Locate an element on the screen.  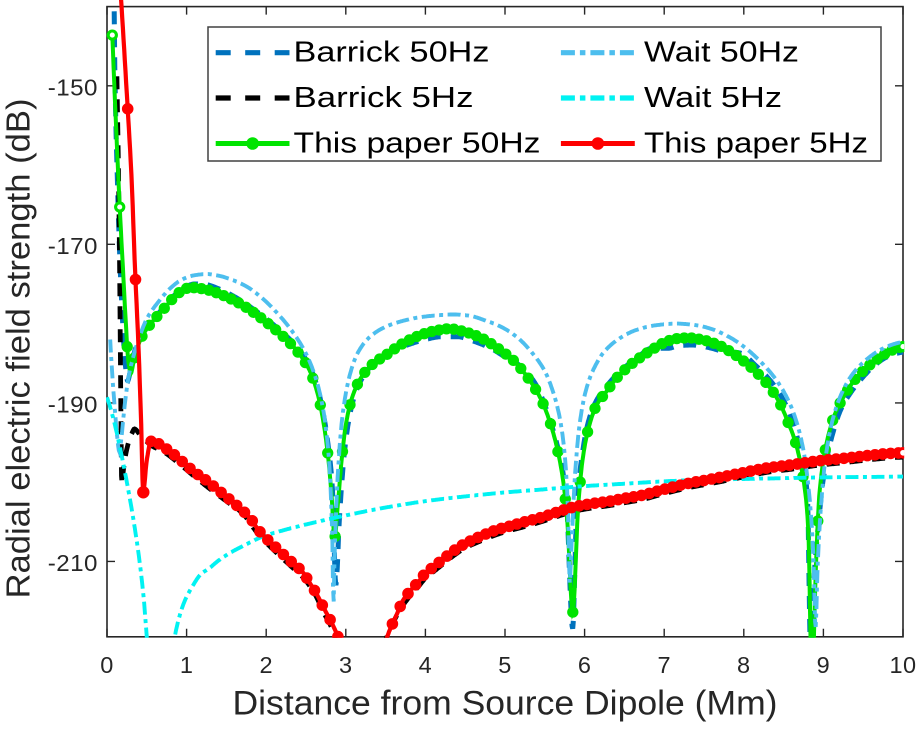
svg-text: 6 is located at coordinates (584, 665).